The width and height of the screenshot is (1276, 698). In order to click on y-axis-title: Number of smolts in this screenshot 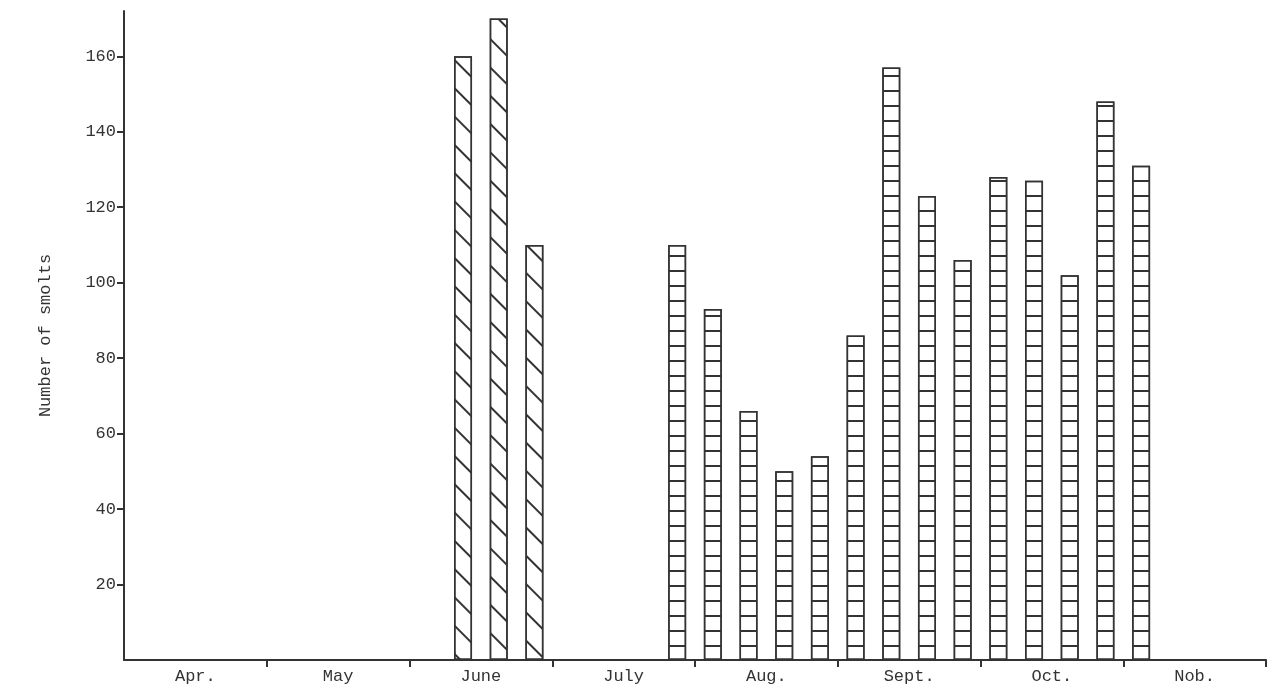, I will do `click(45, 335)`.